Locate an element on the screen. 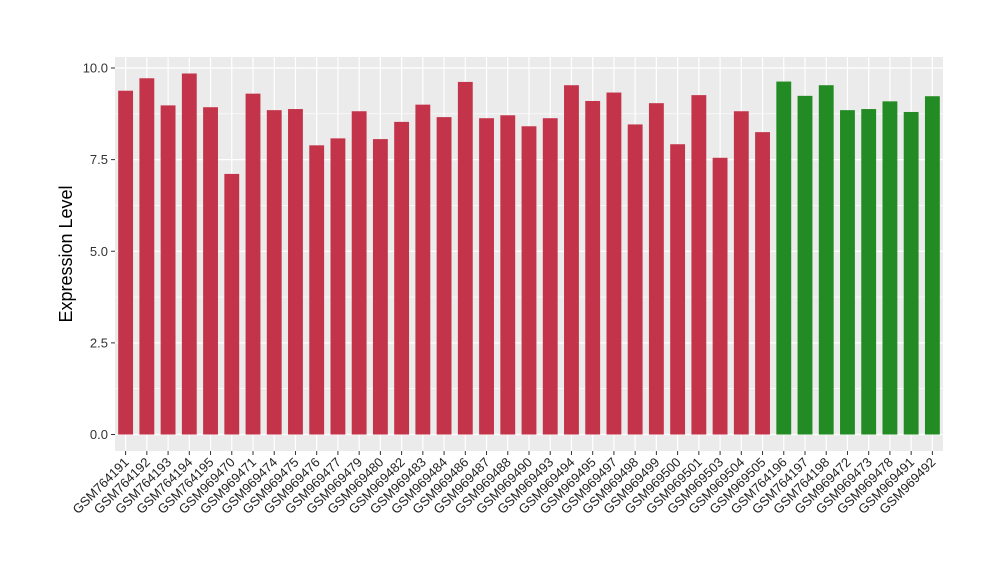  bar-GSM969493 is located at coordinates (550, 276).